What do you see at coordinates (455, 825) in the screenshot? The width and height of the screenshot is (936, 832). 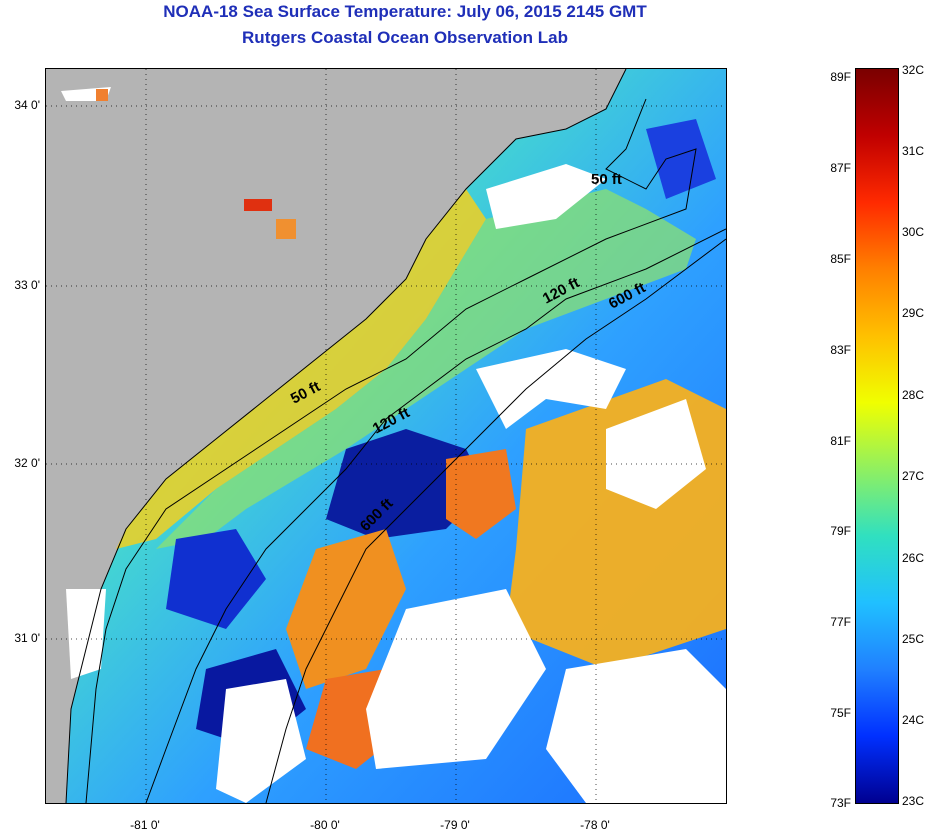 I see `lon-label: -79 0'` at bounding box center [455, 825].